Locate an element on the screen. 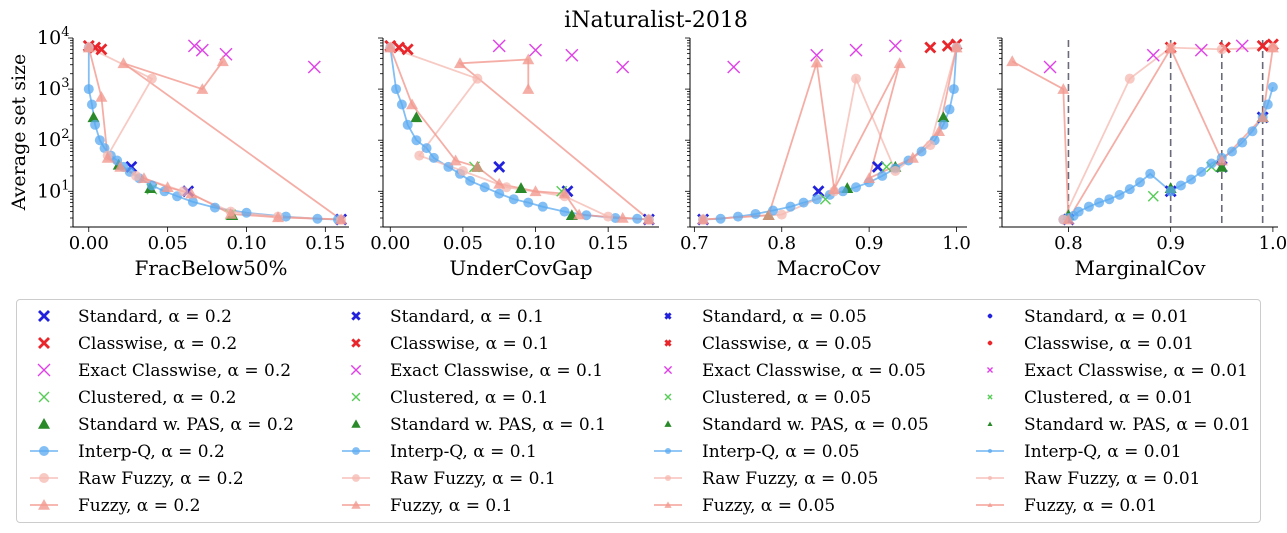 The image size is (1287, 533). point-classwise is located at coordinates (407, 49).